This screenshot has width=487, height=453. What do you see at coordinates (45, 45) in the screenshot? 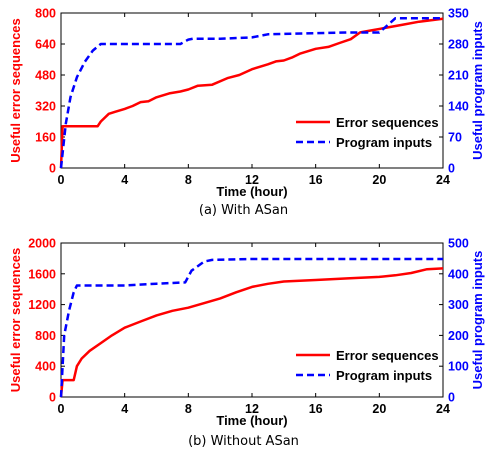
I see `y-left-tick-label: 640` at bounding box center [45, 45].